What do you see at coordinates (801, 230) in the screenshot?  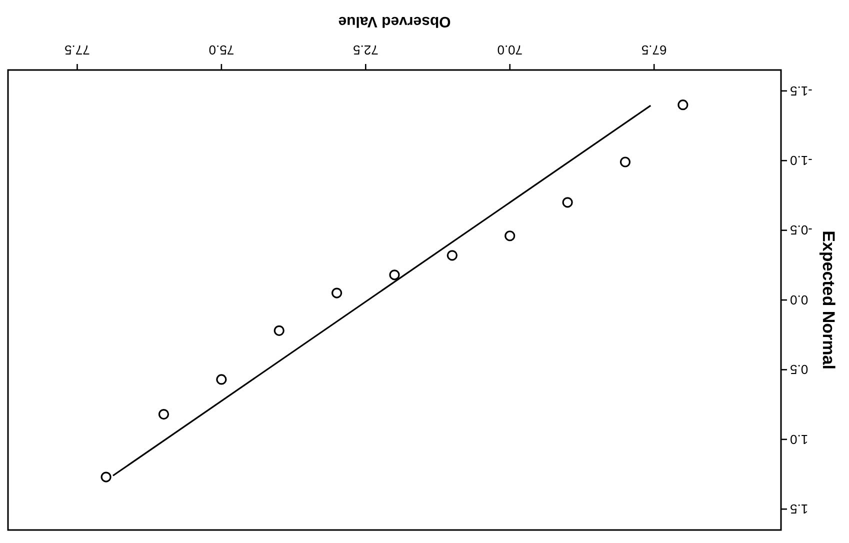 I see `y-tick-label: -0.5` at bounding box center [801, 230].